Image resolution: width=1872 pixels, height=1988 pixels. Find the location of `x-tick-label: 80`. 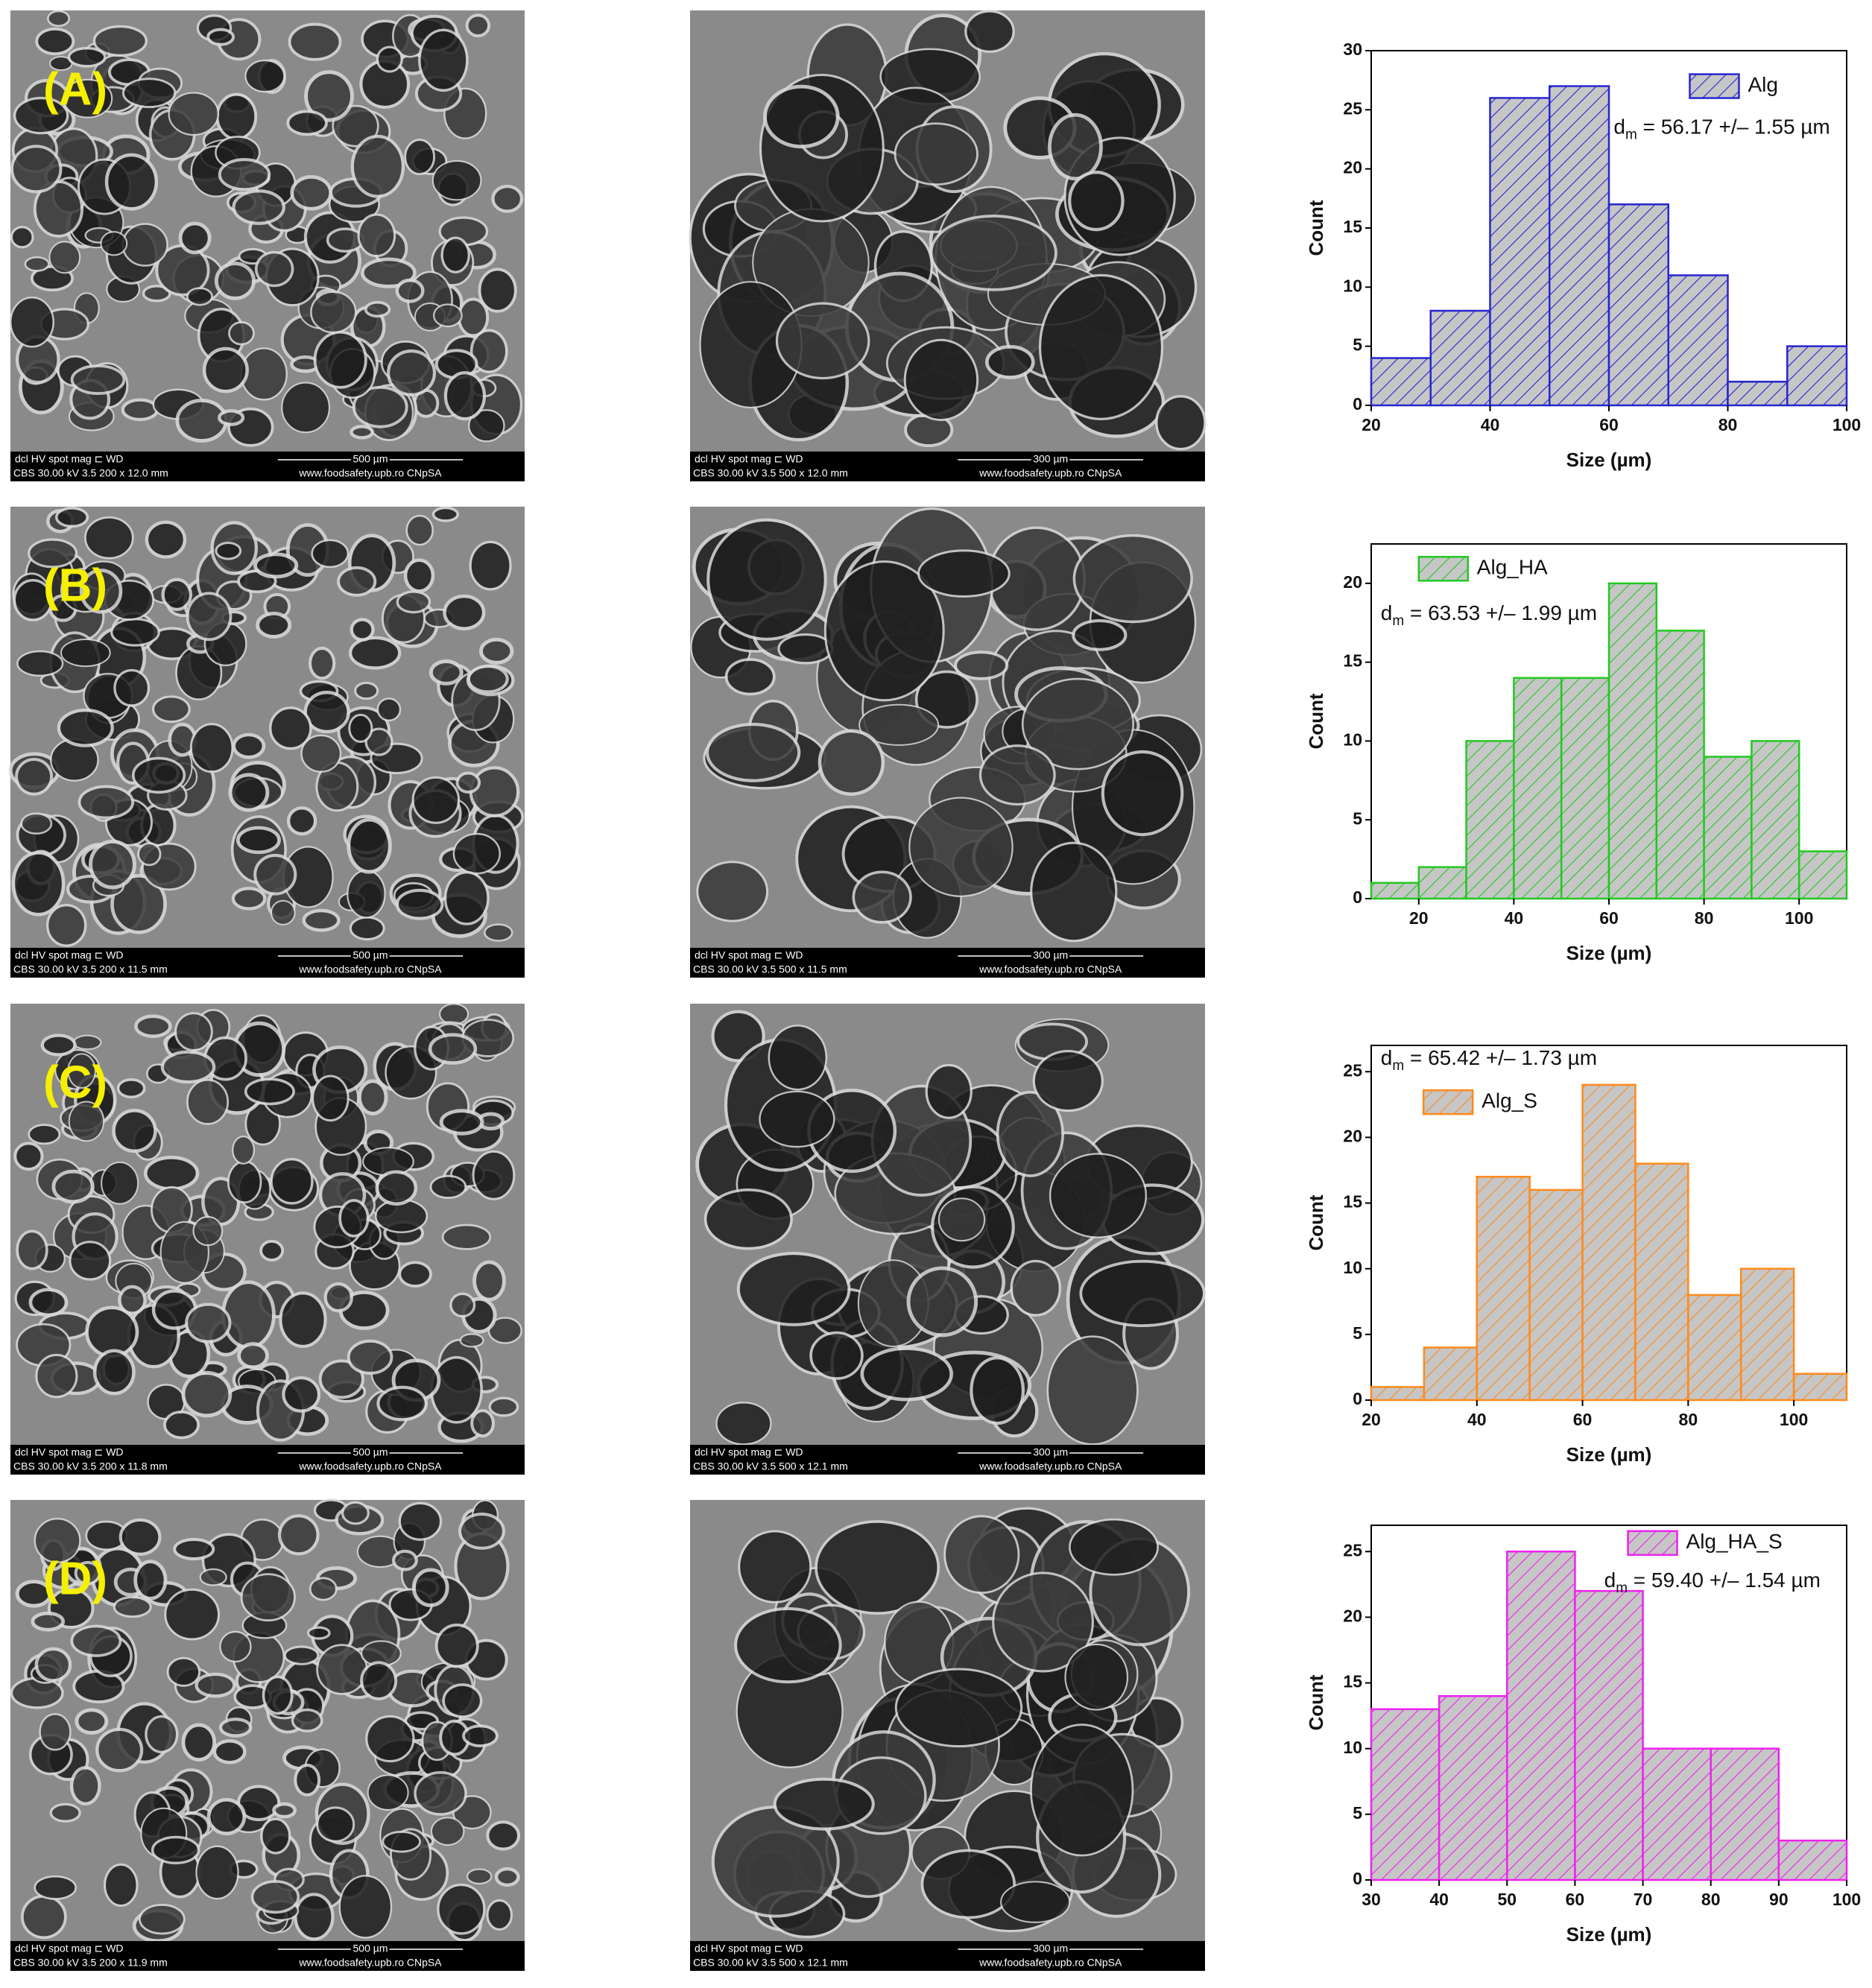

x-tick-label: 80 is located at coordinates (1728, 424).